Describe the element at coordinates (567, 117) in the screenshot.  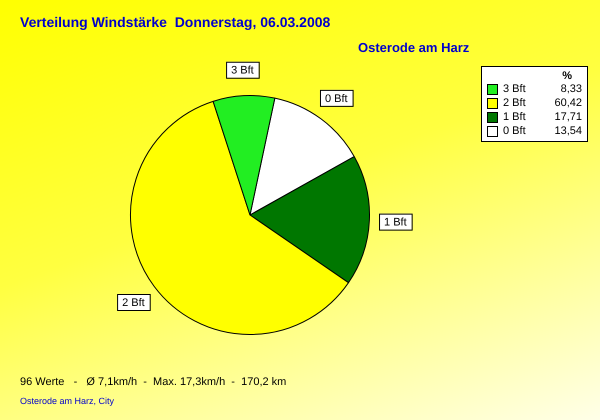
I see `data-label: 17,71` at that location.